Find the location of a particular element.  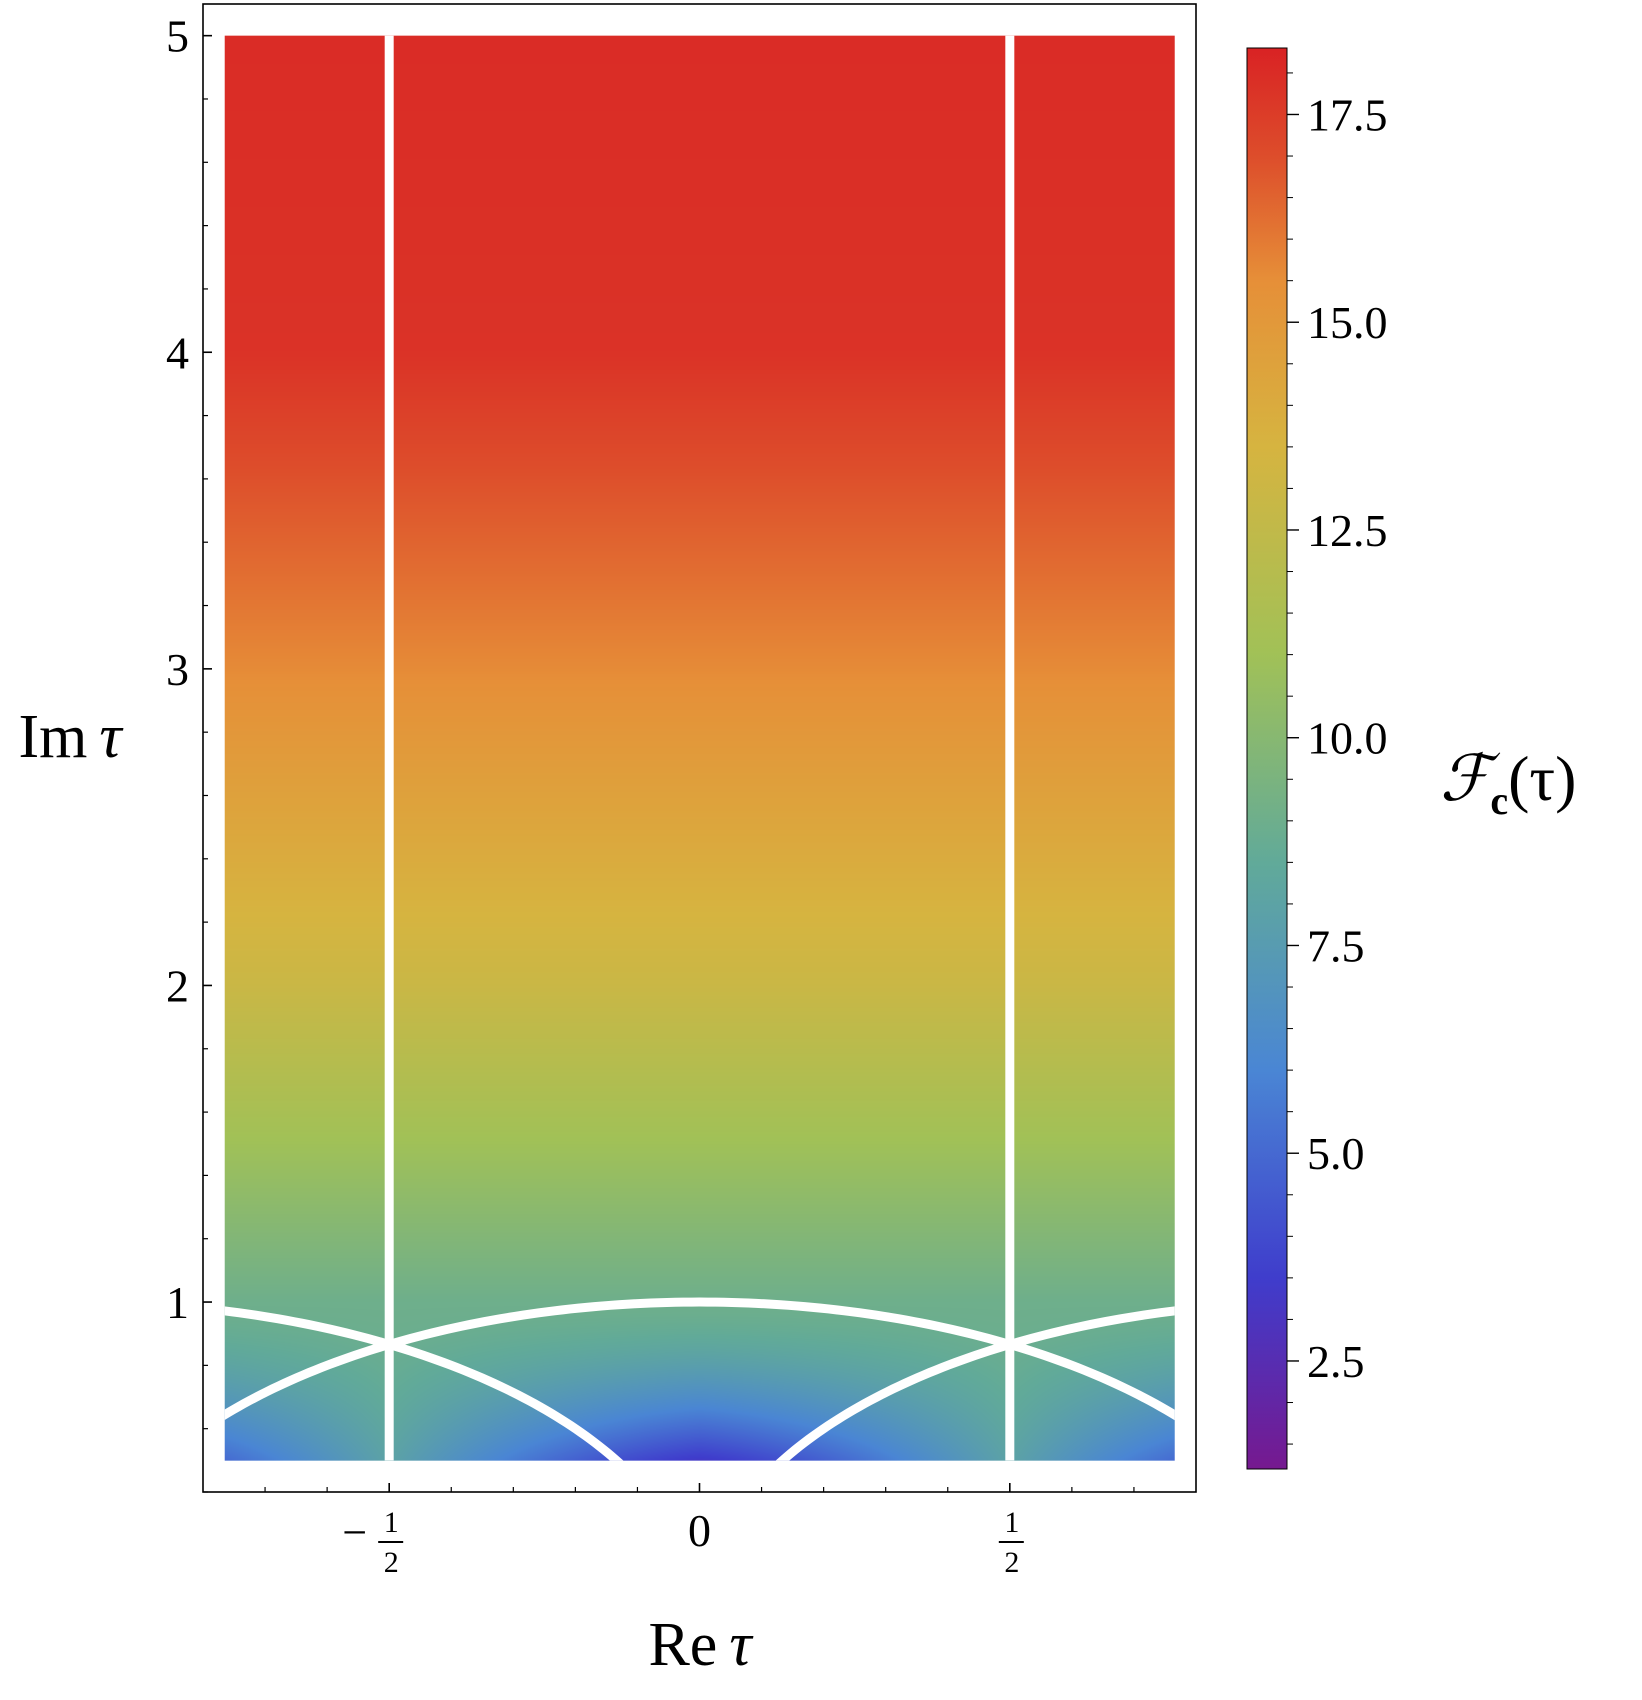

x-tick-fraction: −1 2 is located at coordinates (373, 1542).